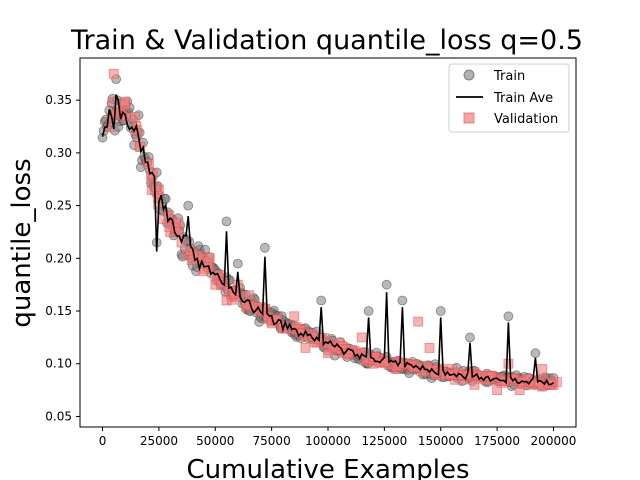 This screenshot has width=640, height=480. What do you see at coordinates (469, 75) in the screenshot?
I see `legend-train-marker` at bounding box center [469, 75].